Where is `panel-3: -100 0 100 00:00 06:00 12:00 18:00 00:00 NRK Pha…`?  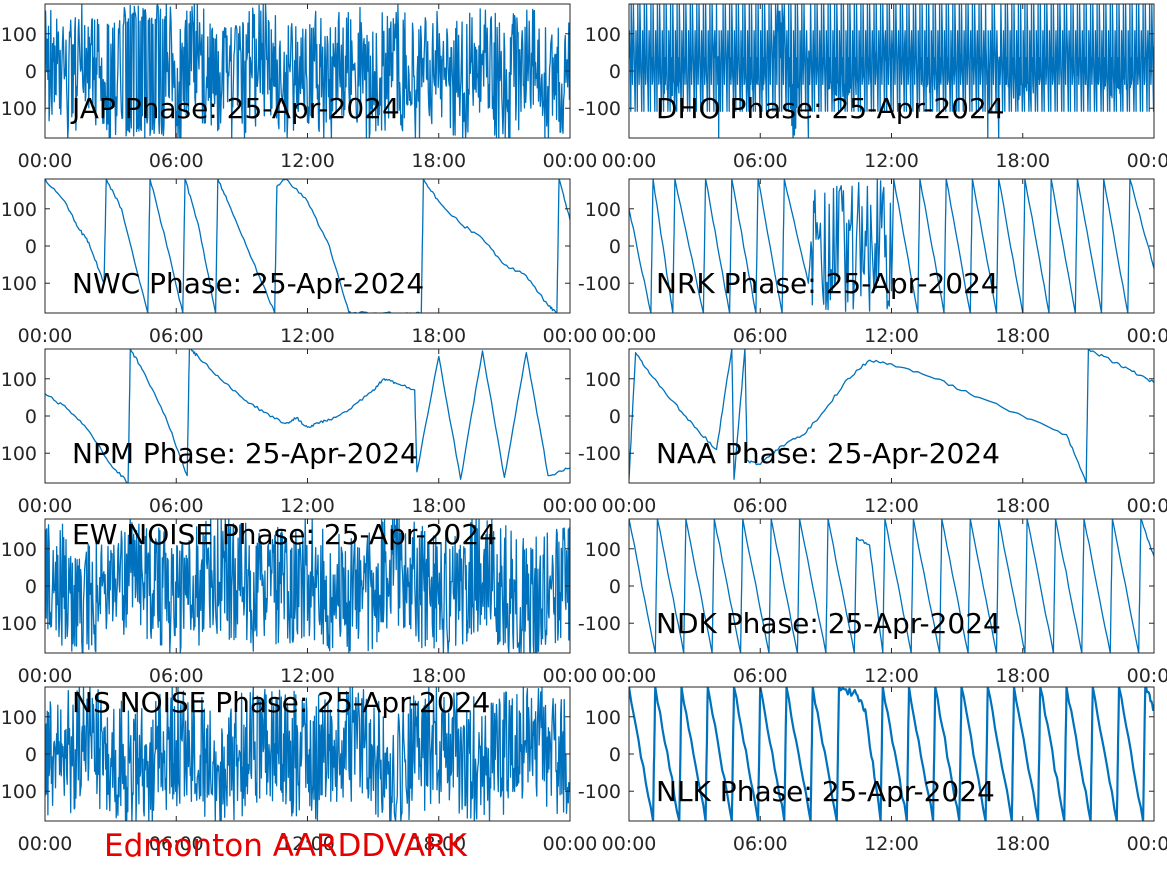
panel-3: -100 0 100 00:00 06:00 12:00 18:00 00:00 NRK Pha… is located at coordinates (872, 262).